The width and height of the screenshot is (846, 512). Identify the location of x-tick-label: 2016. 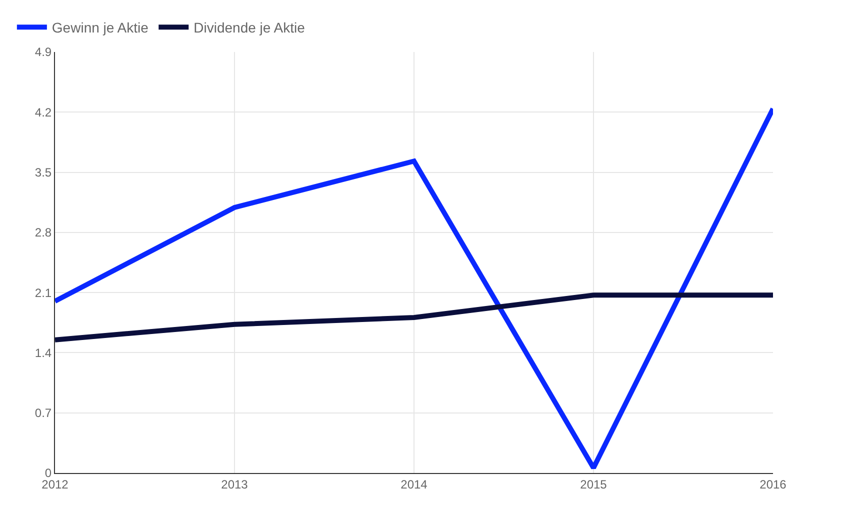
(773, 484).